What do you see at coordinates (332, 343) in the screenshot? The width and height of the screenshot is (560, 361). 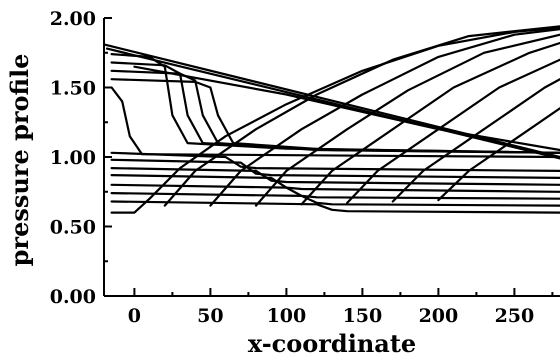 I see `x-axis-title: x-coordinate` at bounding box center [332, 343].